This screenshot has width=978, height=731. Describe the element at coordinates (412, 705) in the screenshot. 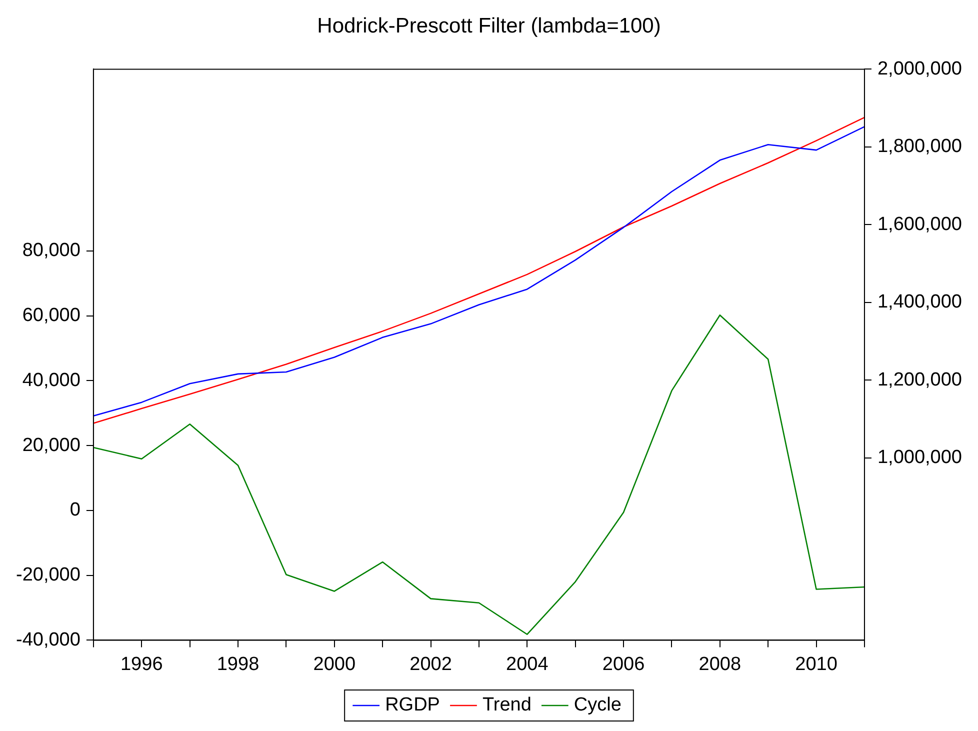

I see `legend-label: RGDP` at that location.